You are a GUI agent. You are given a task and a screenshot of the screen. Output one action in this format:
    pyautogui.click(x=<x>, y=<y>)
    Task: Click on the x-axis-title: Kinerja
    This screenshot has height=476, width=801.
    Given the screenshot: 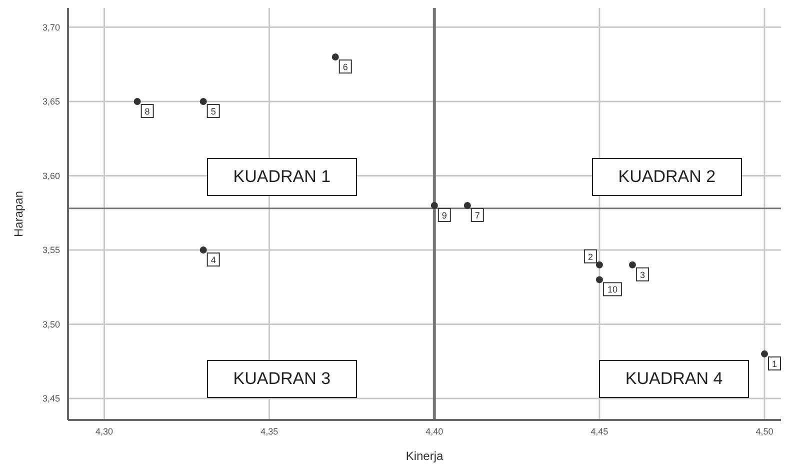 What is the action you would take?
    pyautogui.click(x=425, y=456)
    